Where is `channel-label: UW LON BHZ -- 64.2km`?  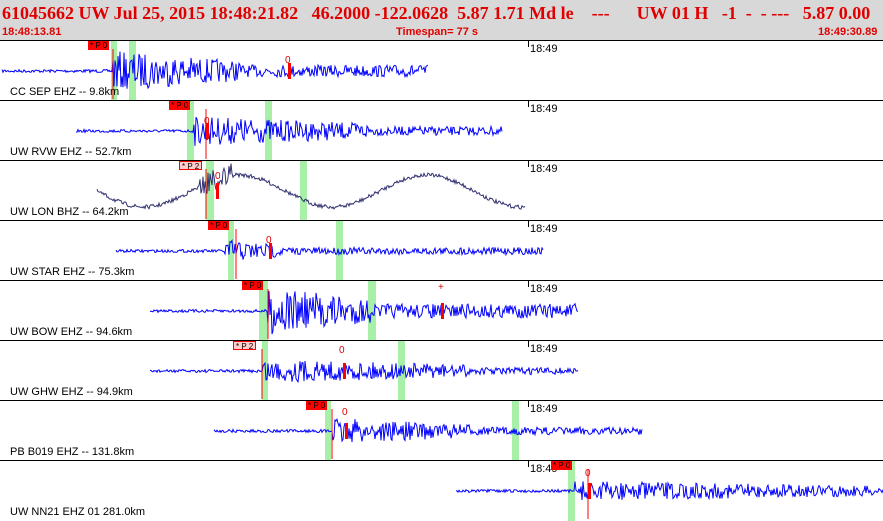
channel-label: UW LON BHZ -- 64.2km is located at coordinates (69, 212).